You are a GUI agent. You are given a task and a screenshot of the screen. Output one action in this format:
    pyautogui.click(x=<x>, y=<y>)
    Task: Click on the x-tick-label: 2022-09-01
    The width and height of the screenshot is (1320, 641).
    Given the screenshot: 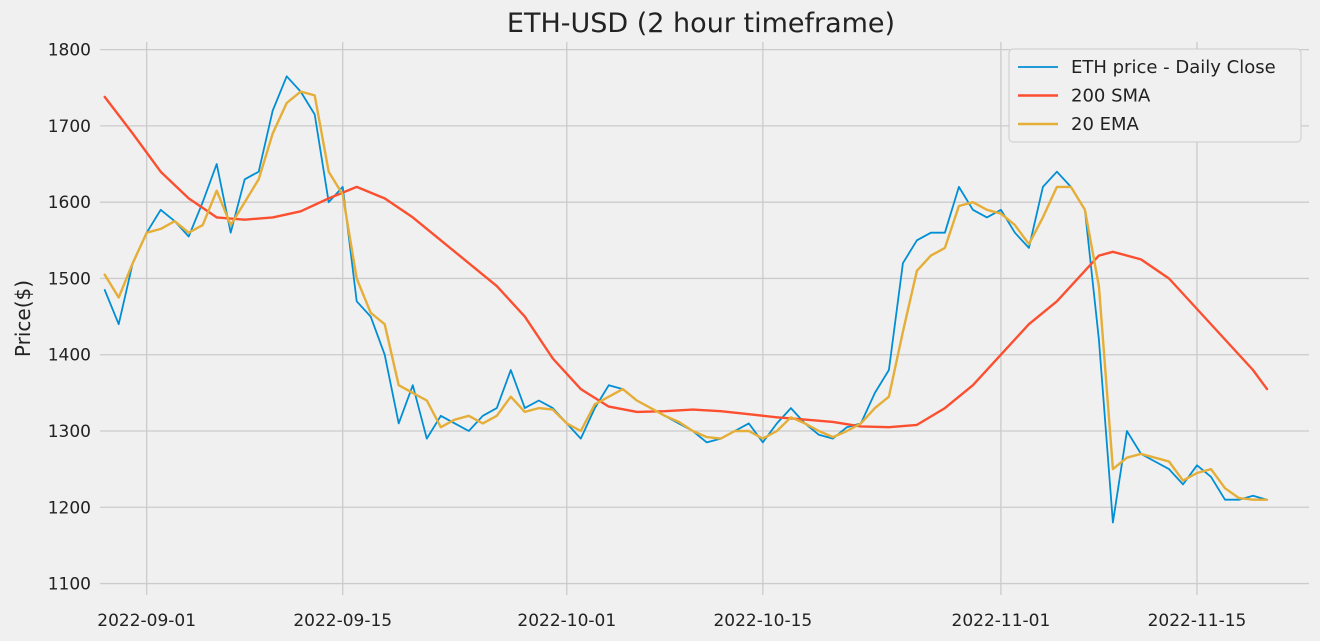 What is the action you would take?
    pyautogui.click(x=146, y=621)
    